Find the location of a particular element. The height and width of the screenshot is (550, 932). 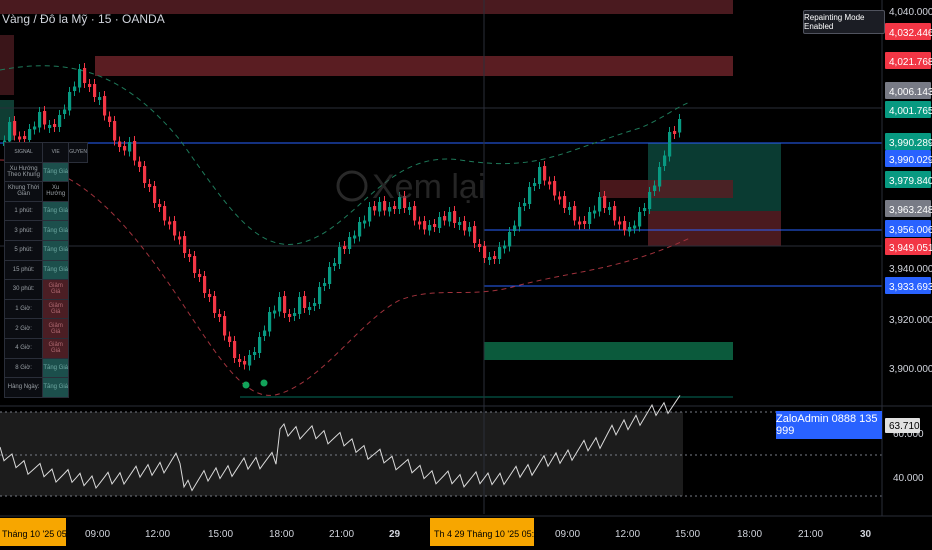

zalo-admin-label: ZaloAdmin 0888 135 999 is located at coordinates (829, 425).